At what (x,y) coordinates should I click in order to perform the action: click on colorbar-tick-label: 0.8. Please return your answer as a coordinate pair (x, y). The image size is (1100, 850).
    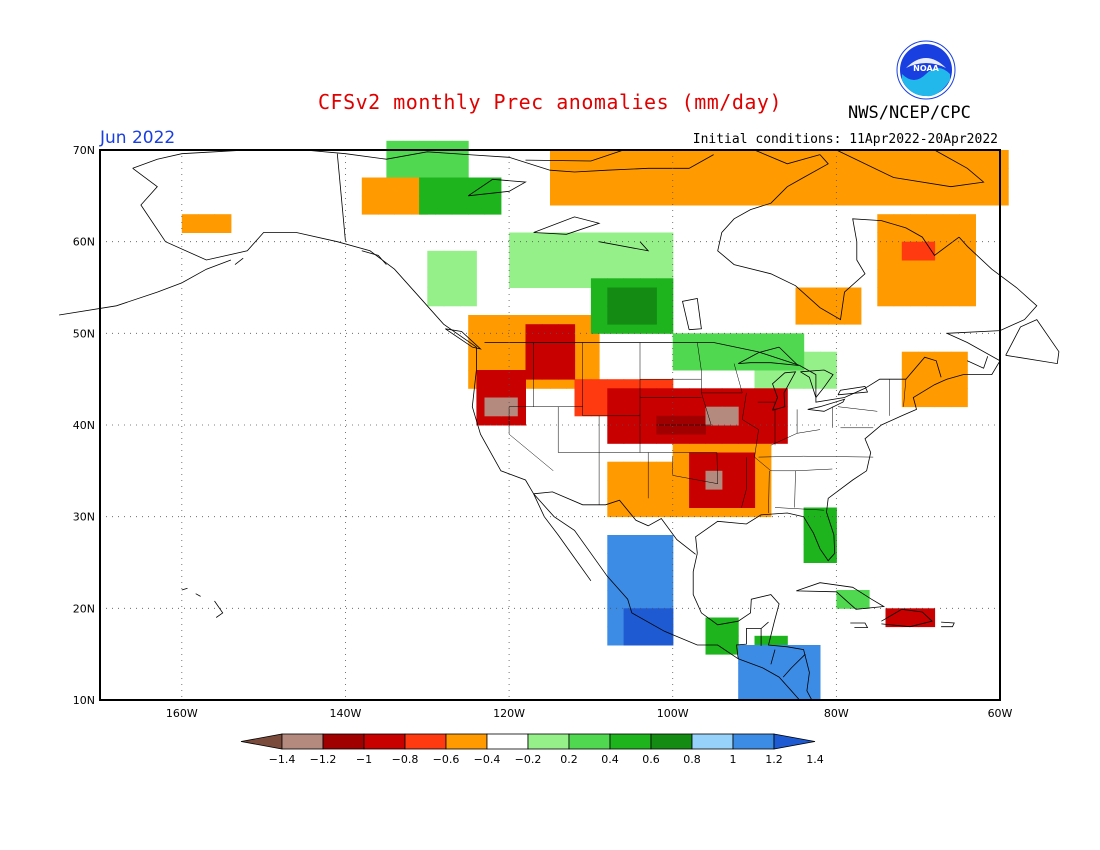
    Looking at the image, I should click on (692, 759).